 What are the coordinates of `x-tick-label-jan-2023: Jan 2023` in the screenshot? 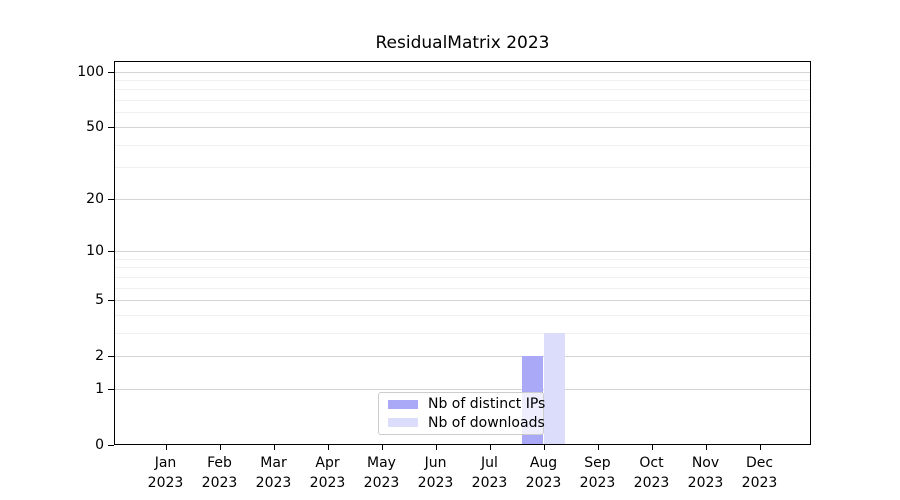 It's located at (165, 473).